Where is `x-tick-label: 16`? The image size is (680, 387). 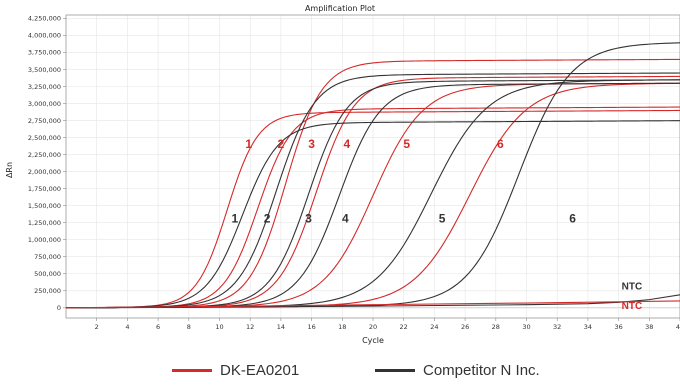 x-tick-label: 16 is located at coordinates (311, 327).